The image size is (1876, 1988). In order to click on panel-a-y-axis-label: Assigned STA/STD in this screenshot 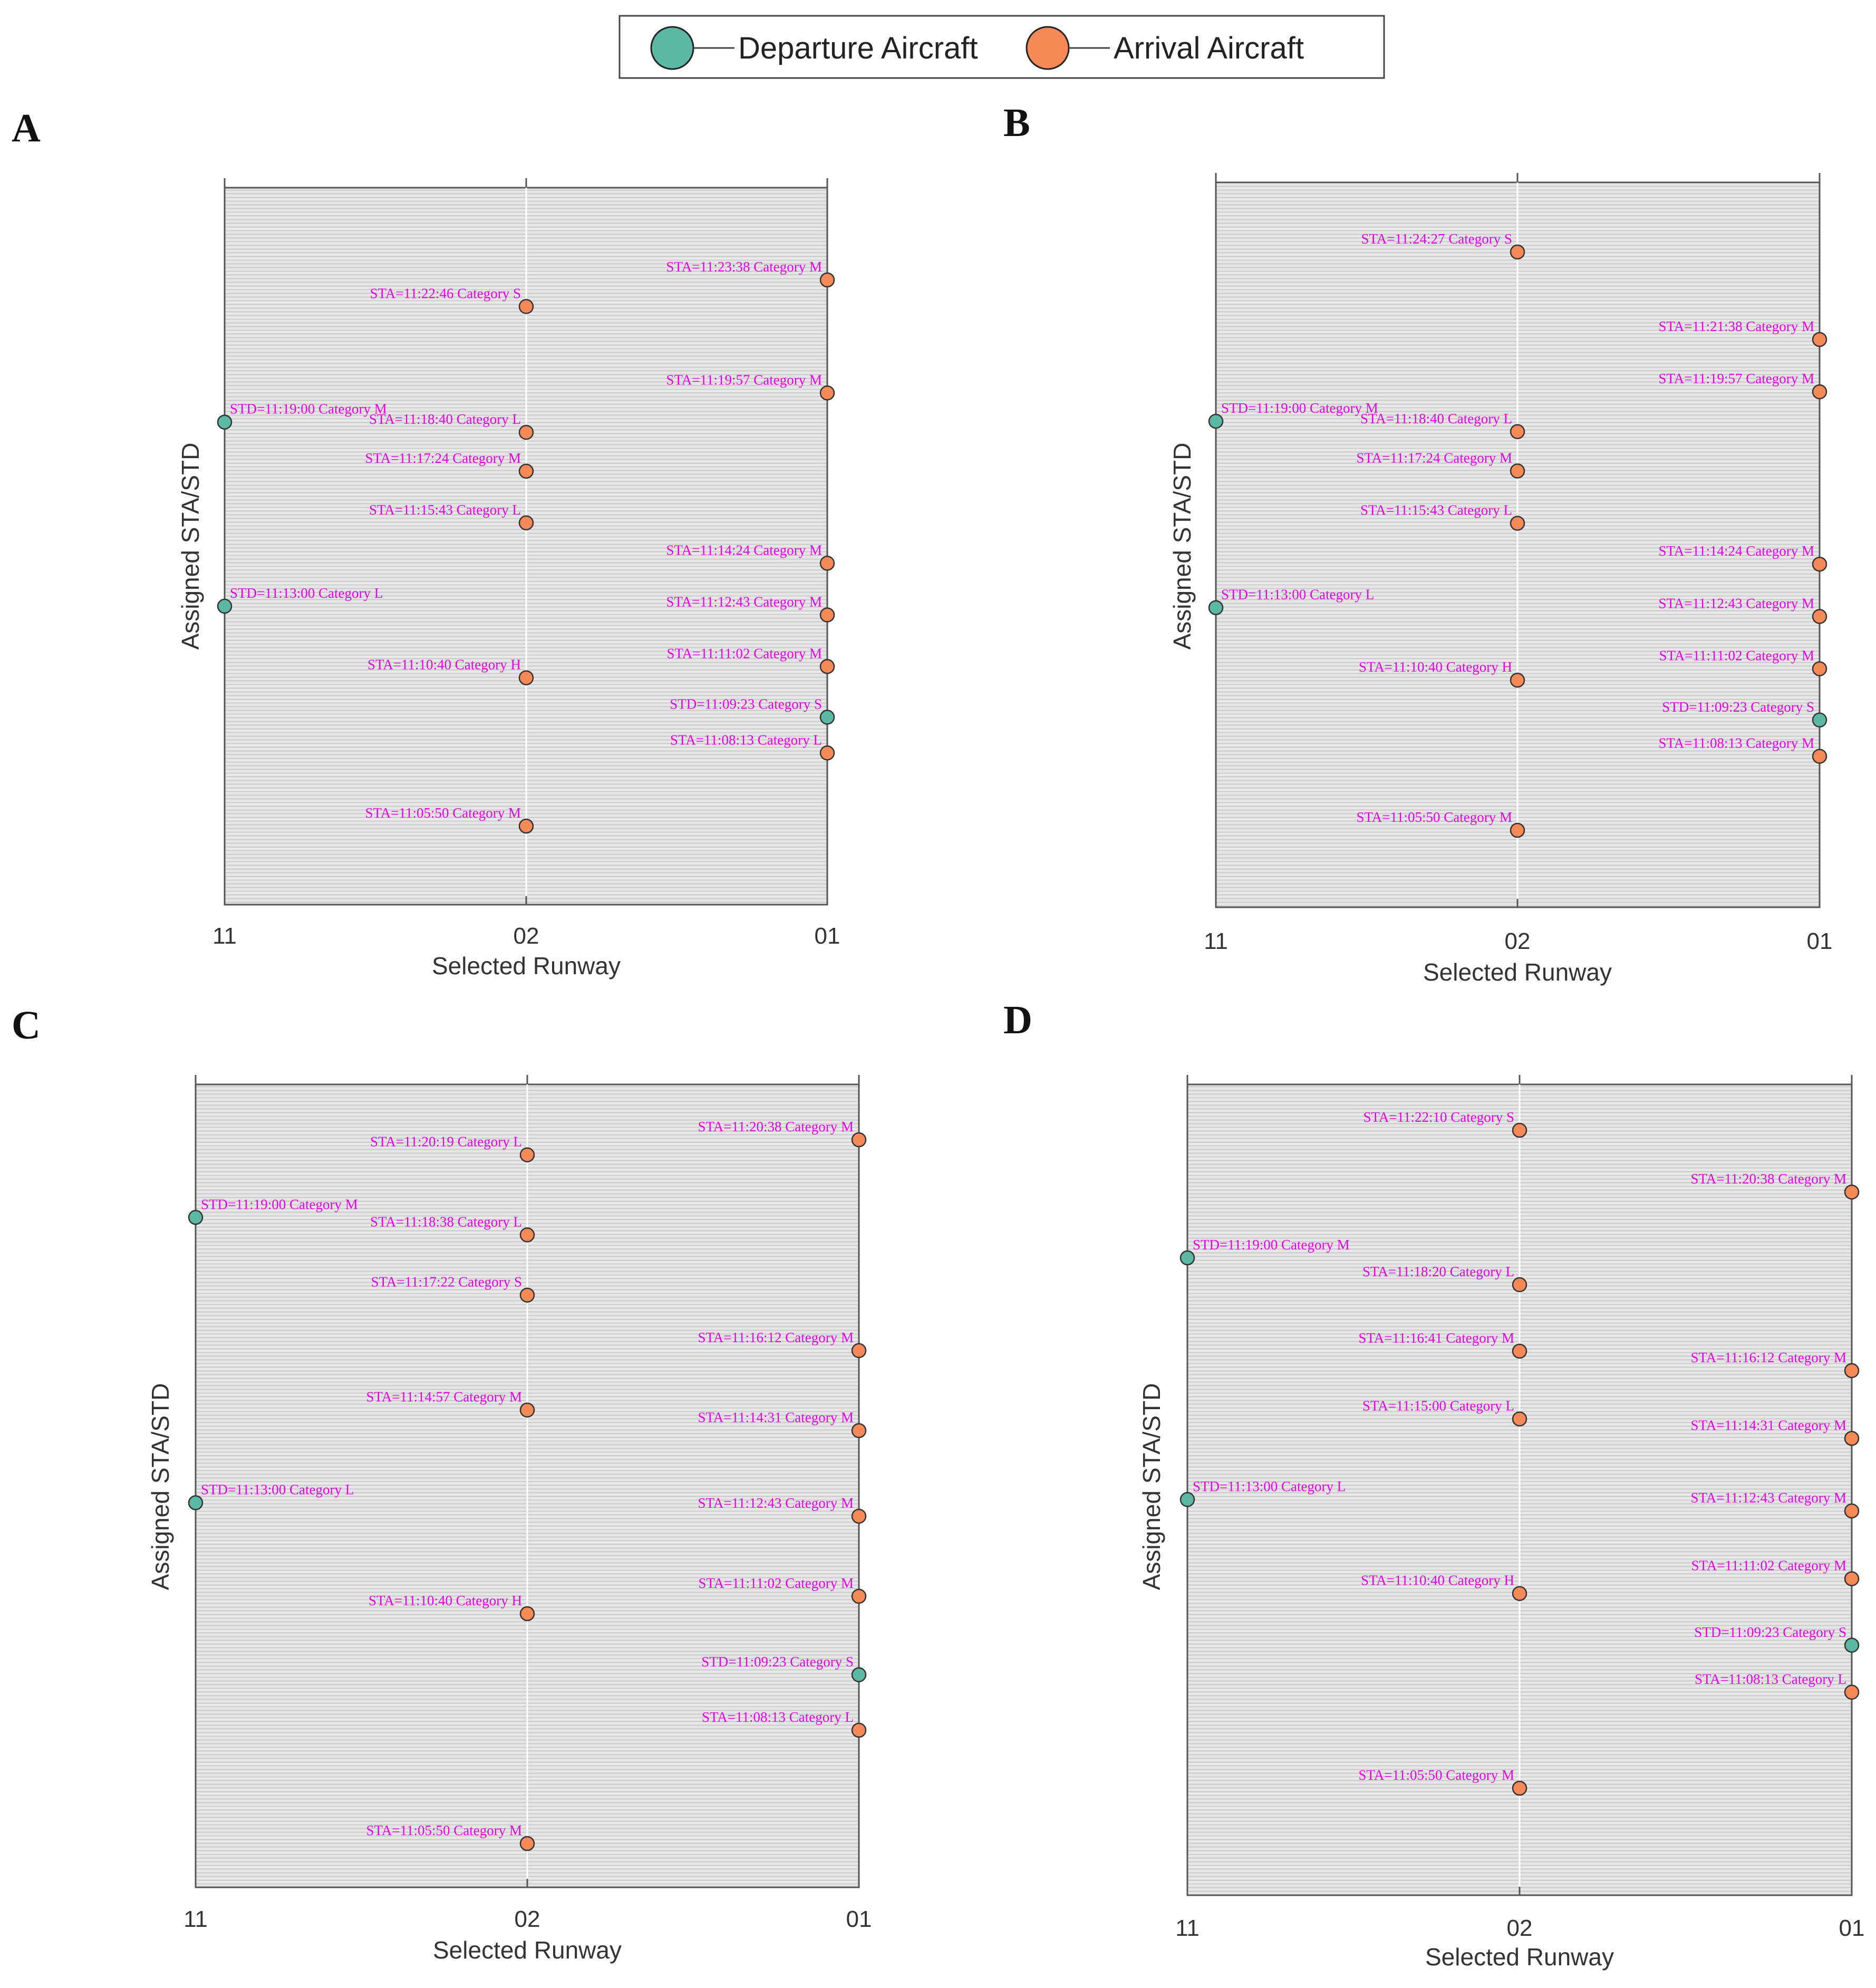, I will do `click(190, 546)`.